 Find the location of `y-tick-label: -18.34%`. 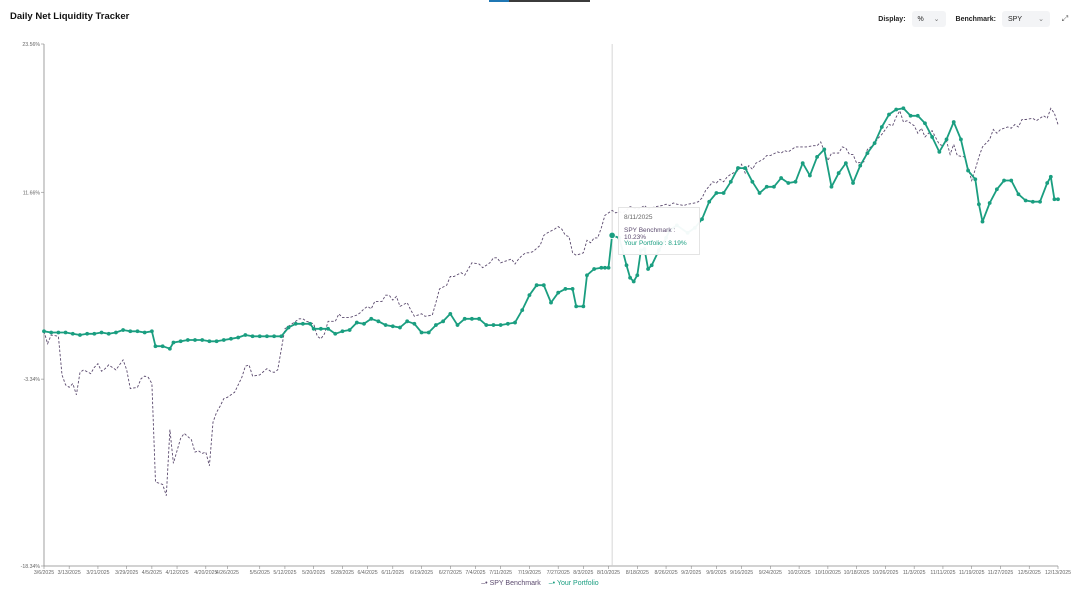

y-tick-label: -18.34% is located at coordinates (31, 567).